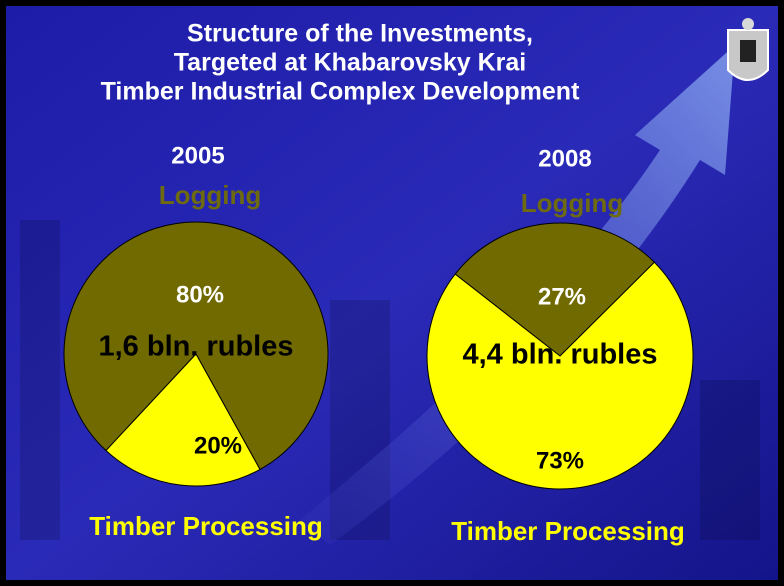  I want to click on center-label: 1,6 bln. rubles, so click(196, 347).